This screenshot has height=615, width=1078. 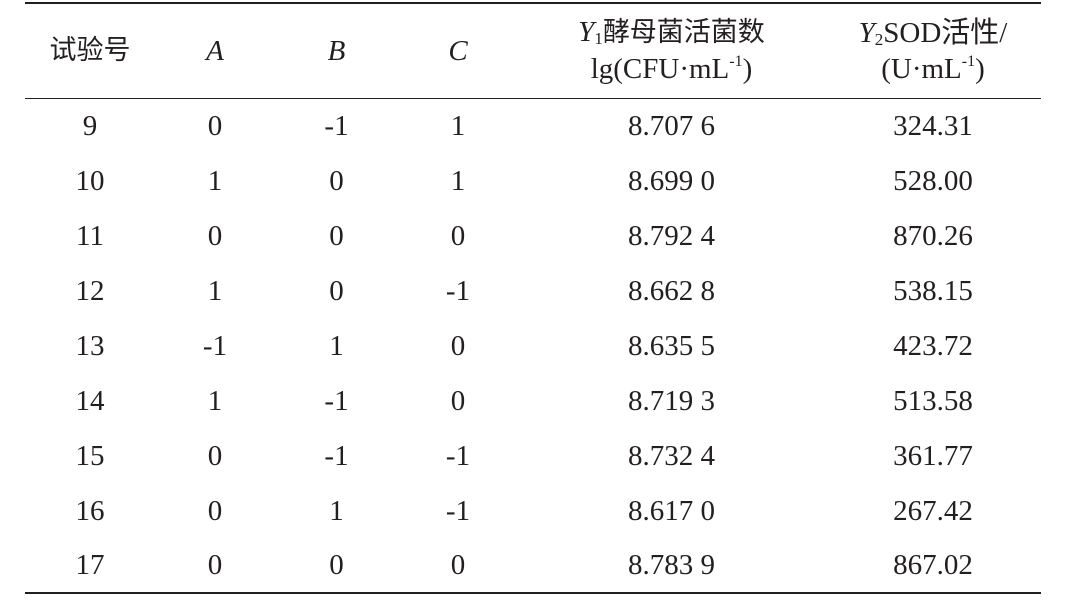 What do you see at coordinates (458, 50) in the screenshot?
I see `header-c: C` at bounding box center [458, 50].